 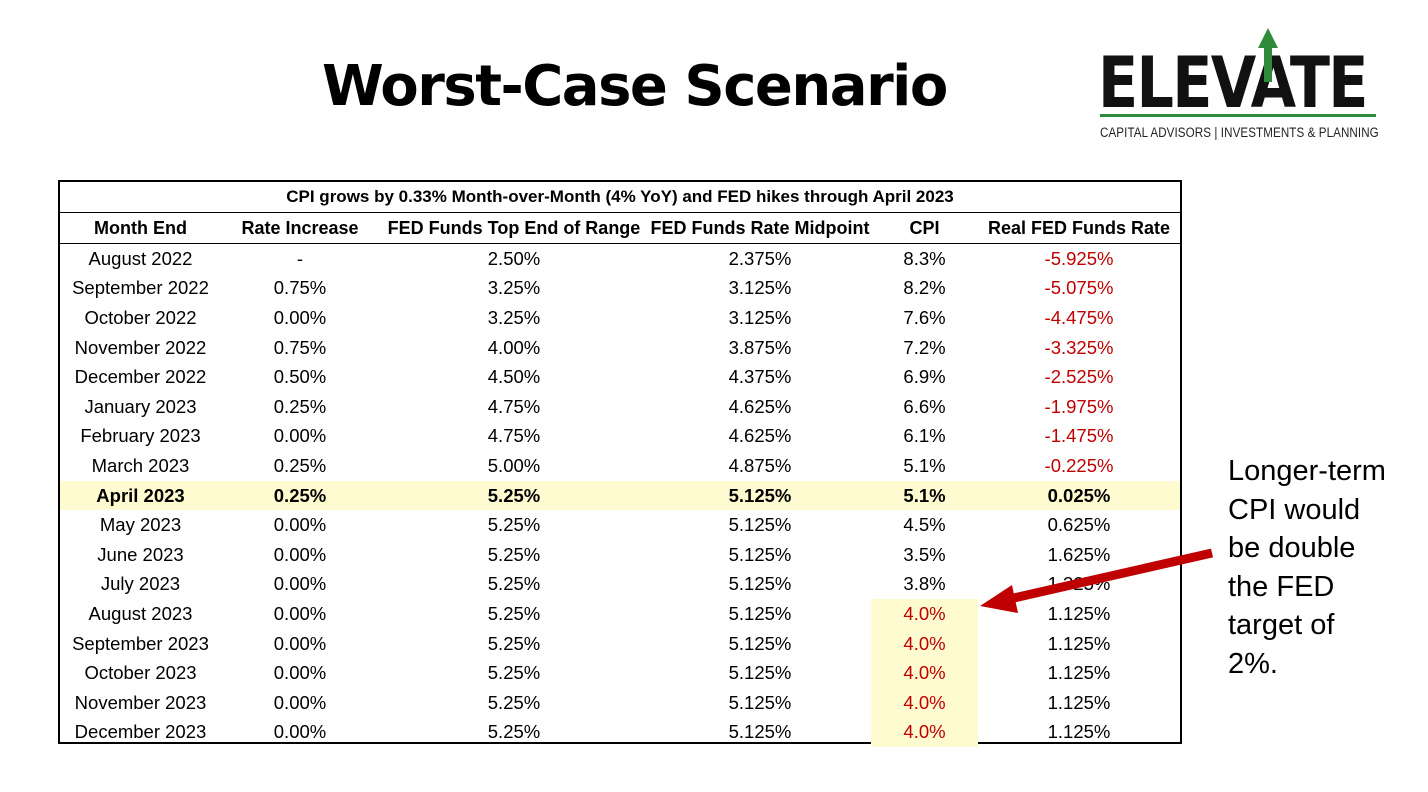 What do you see at coordinates (514, 377) in the screenshot?
I see `cell-top-end: 4.50%` at bounding box center [514, 377].